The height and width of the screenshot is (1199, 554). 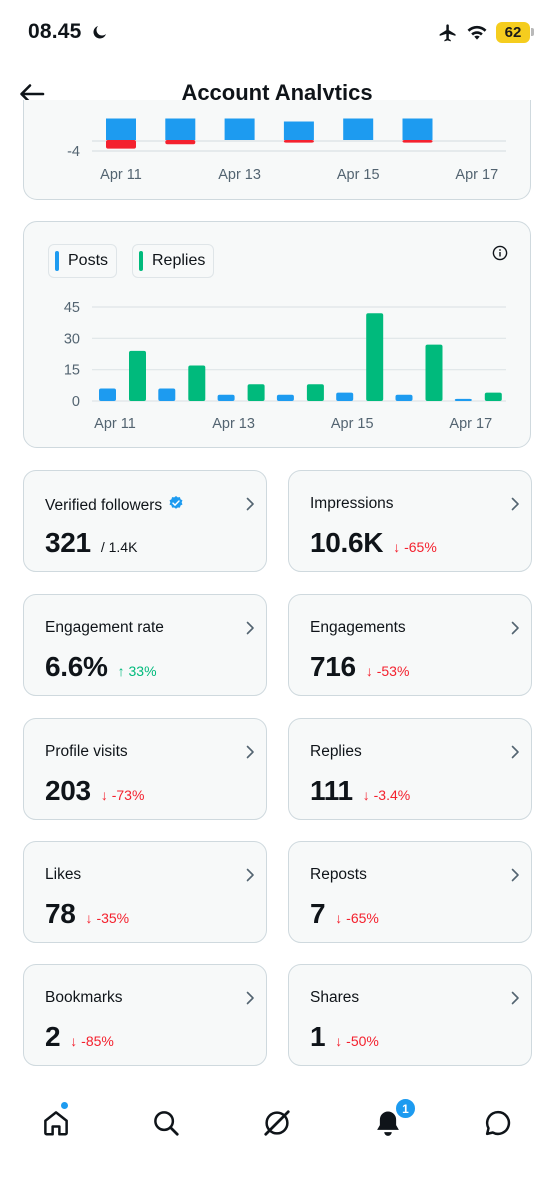 What do you see at coordinates (318, 1036) in the screenshot?
I see `stat-value: 1` at bounding box center [318, 1036].